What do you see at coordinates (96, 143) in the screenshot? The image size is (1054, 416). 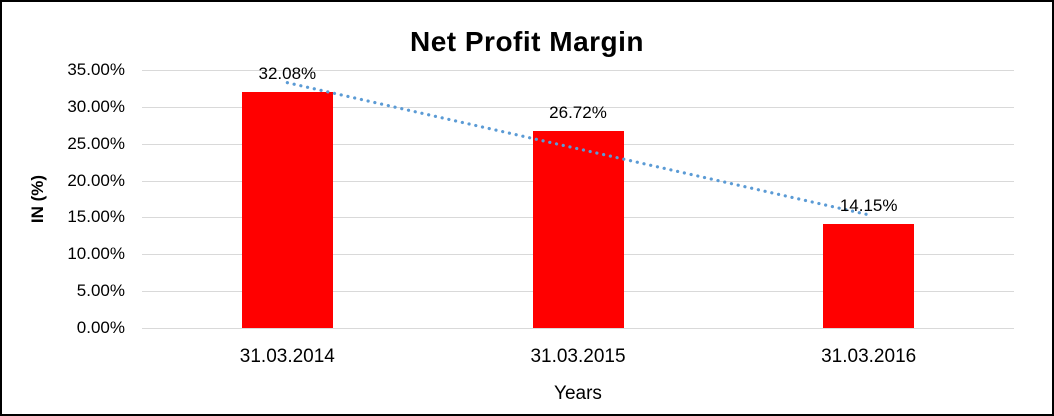 I see `y-tick-label: 25.00%` at bounding box center [96, 143].